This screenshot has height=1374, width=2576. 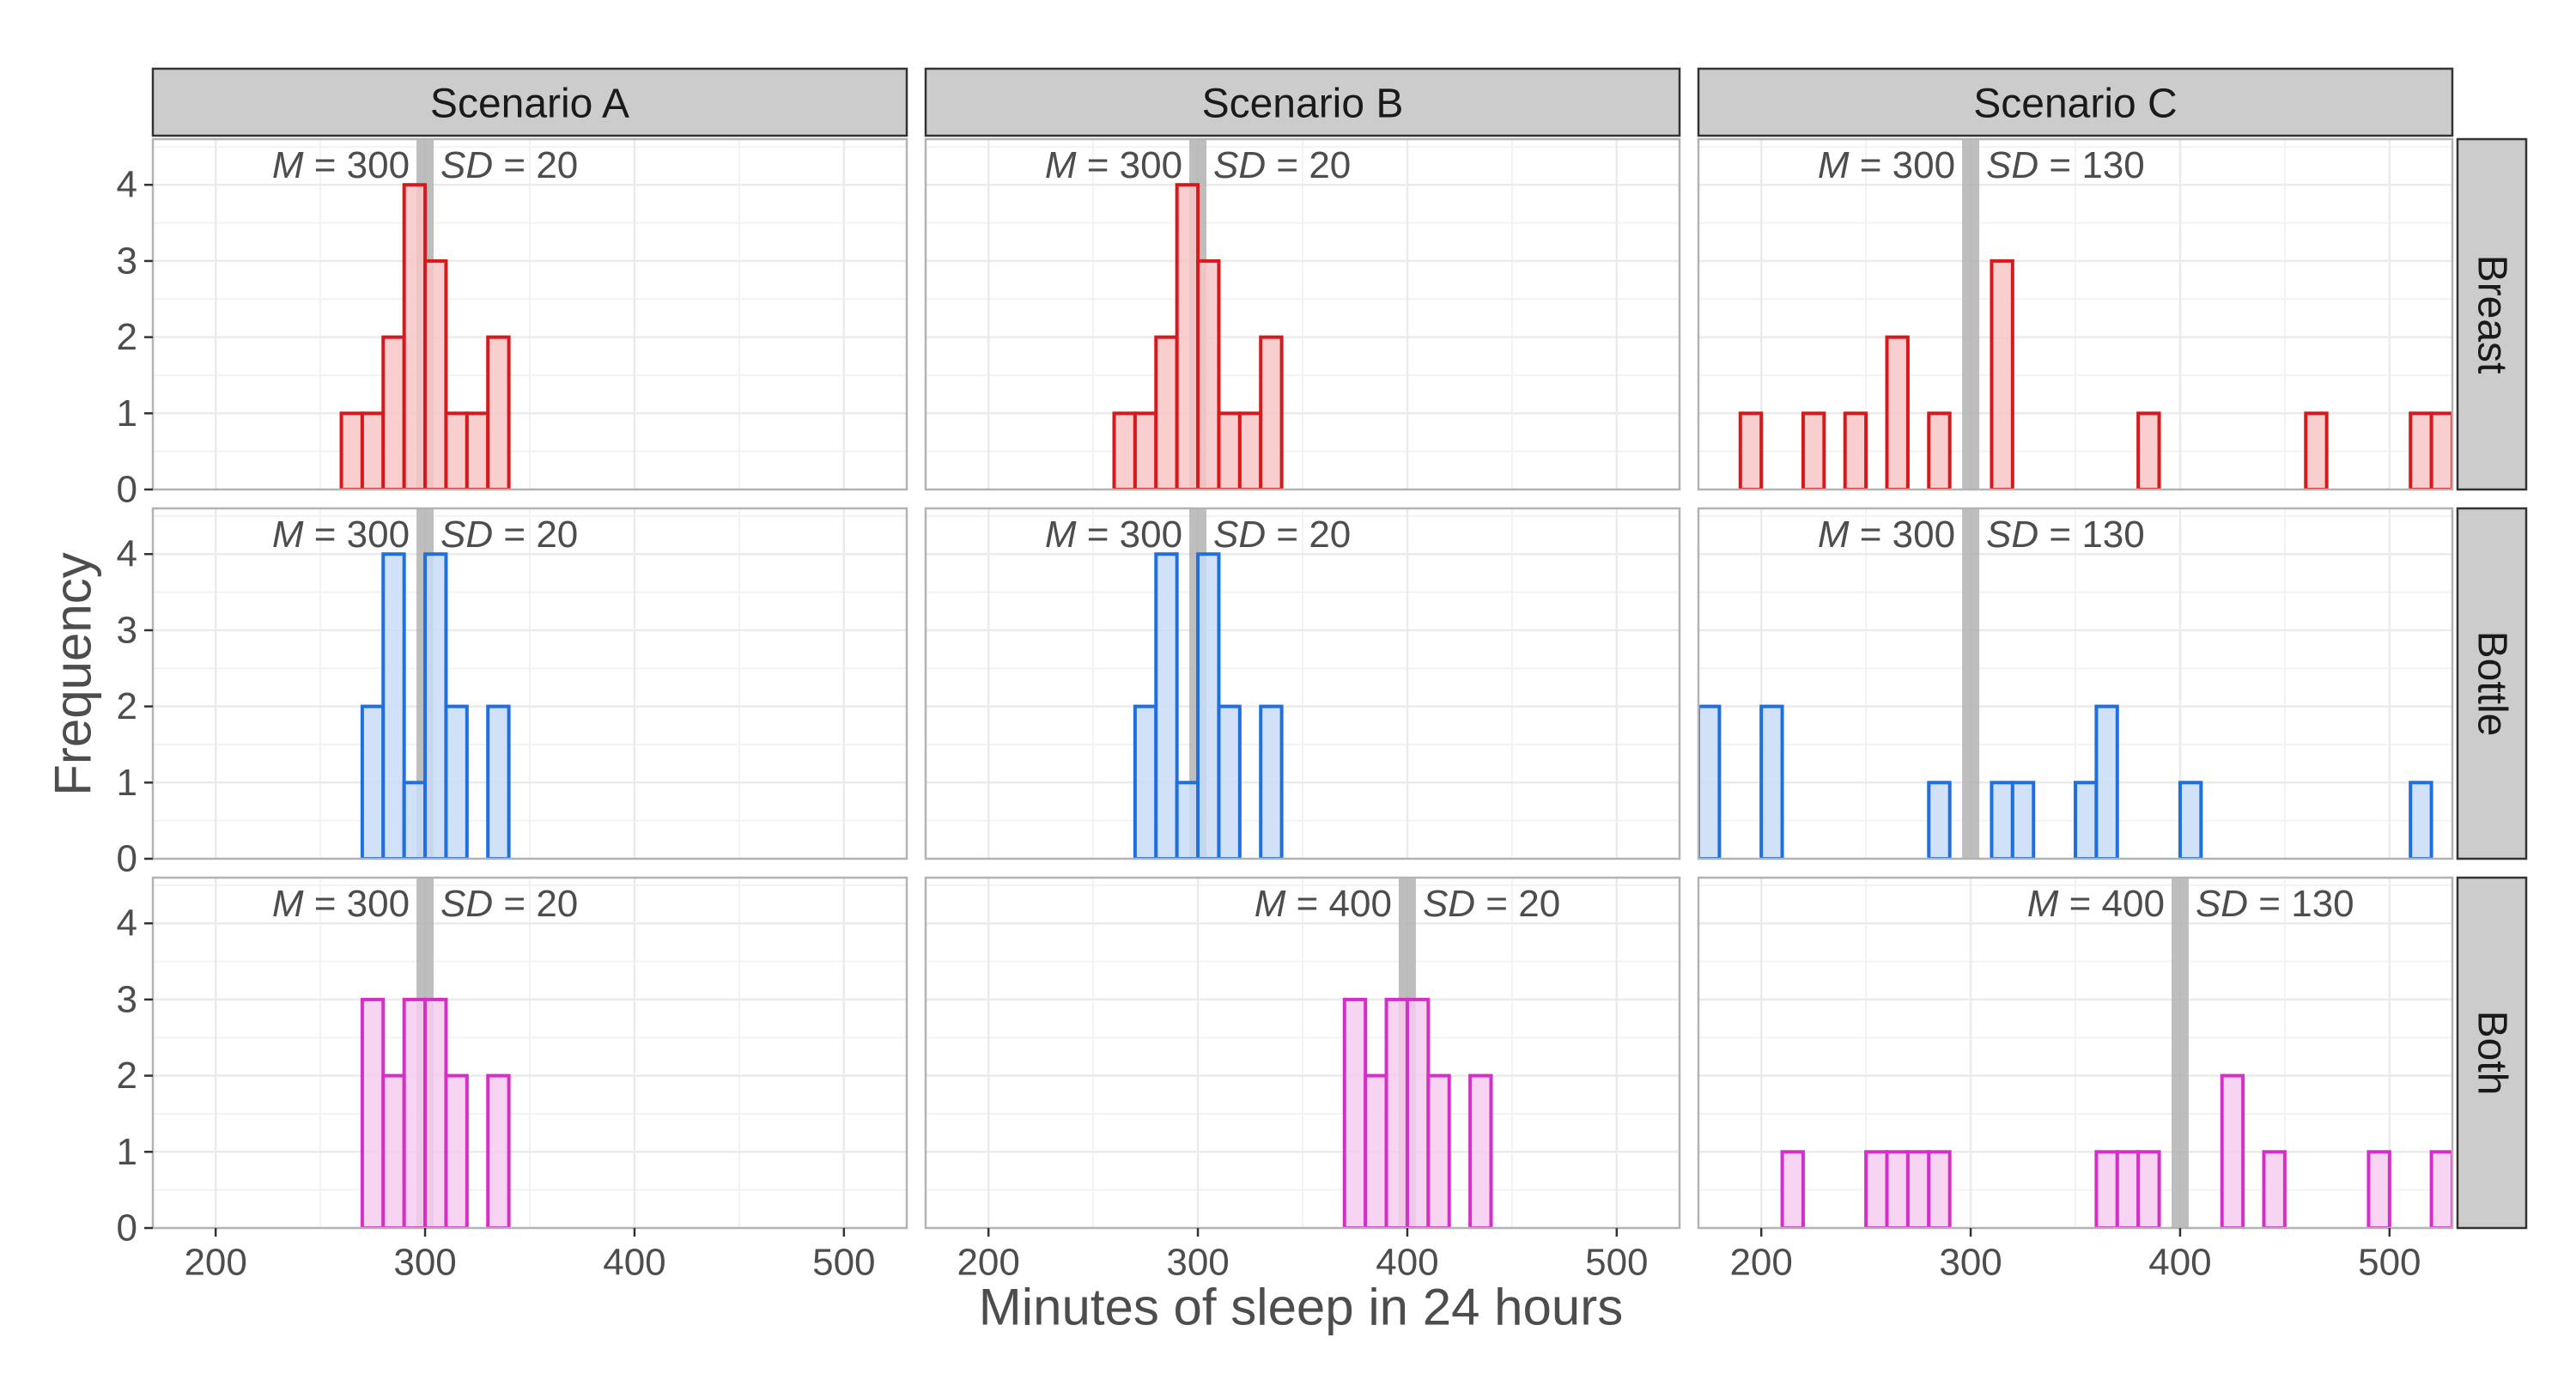 What do you see at coordinates (1302, 1053) in the screenshot?
I see `panel-scenario-b-both: M = 400 SD = 20` at bounding box center [1302, 1053].